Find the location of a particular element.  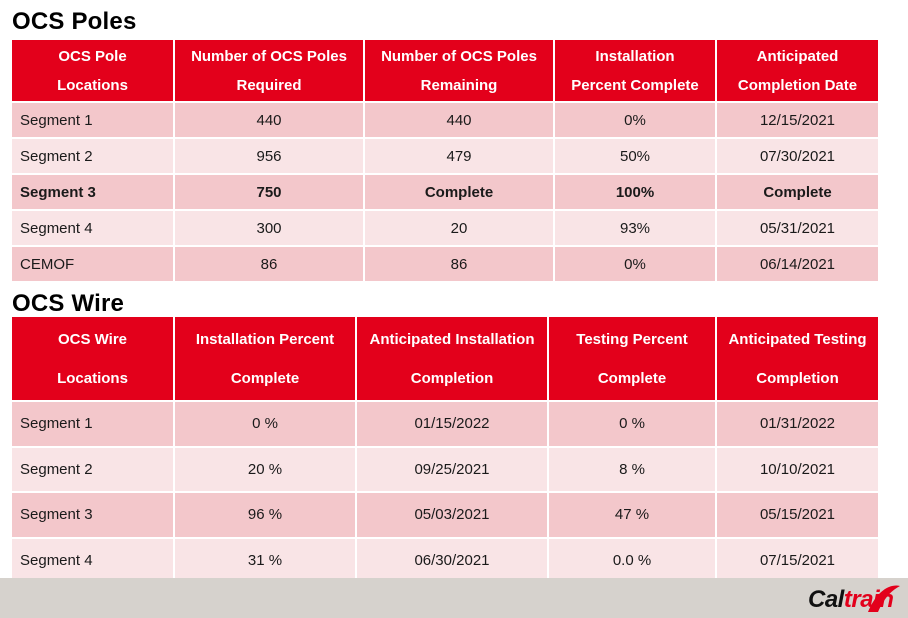

table-cell: CEMOF is located at coordinates (93, 264).